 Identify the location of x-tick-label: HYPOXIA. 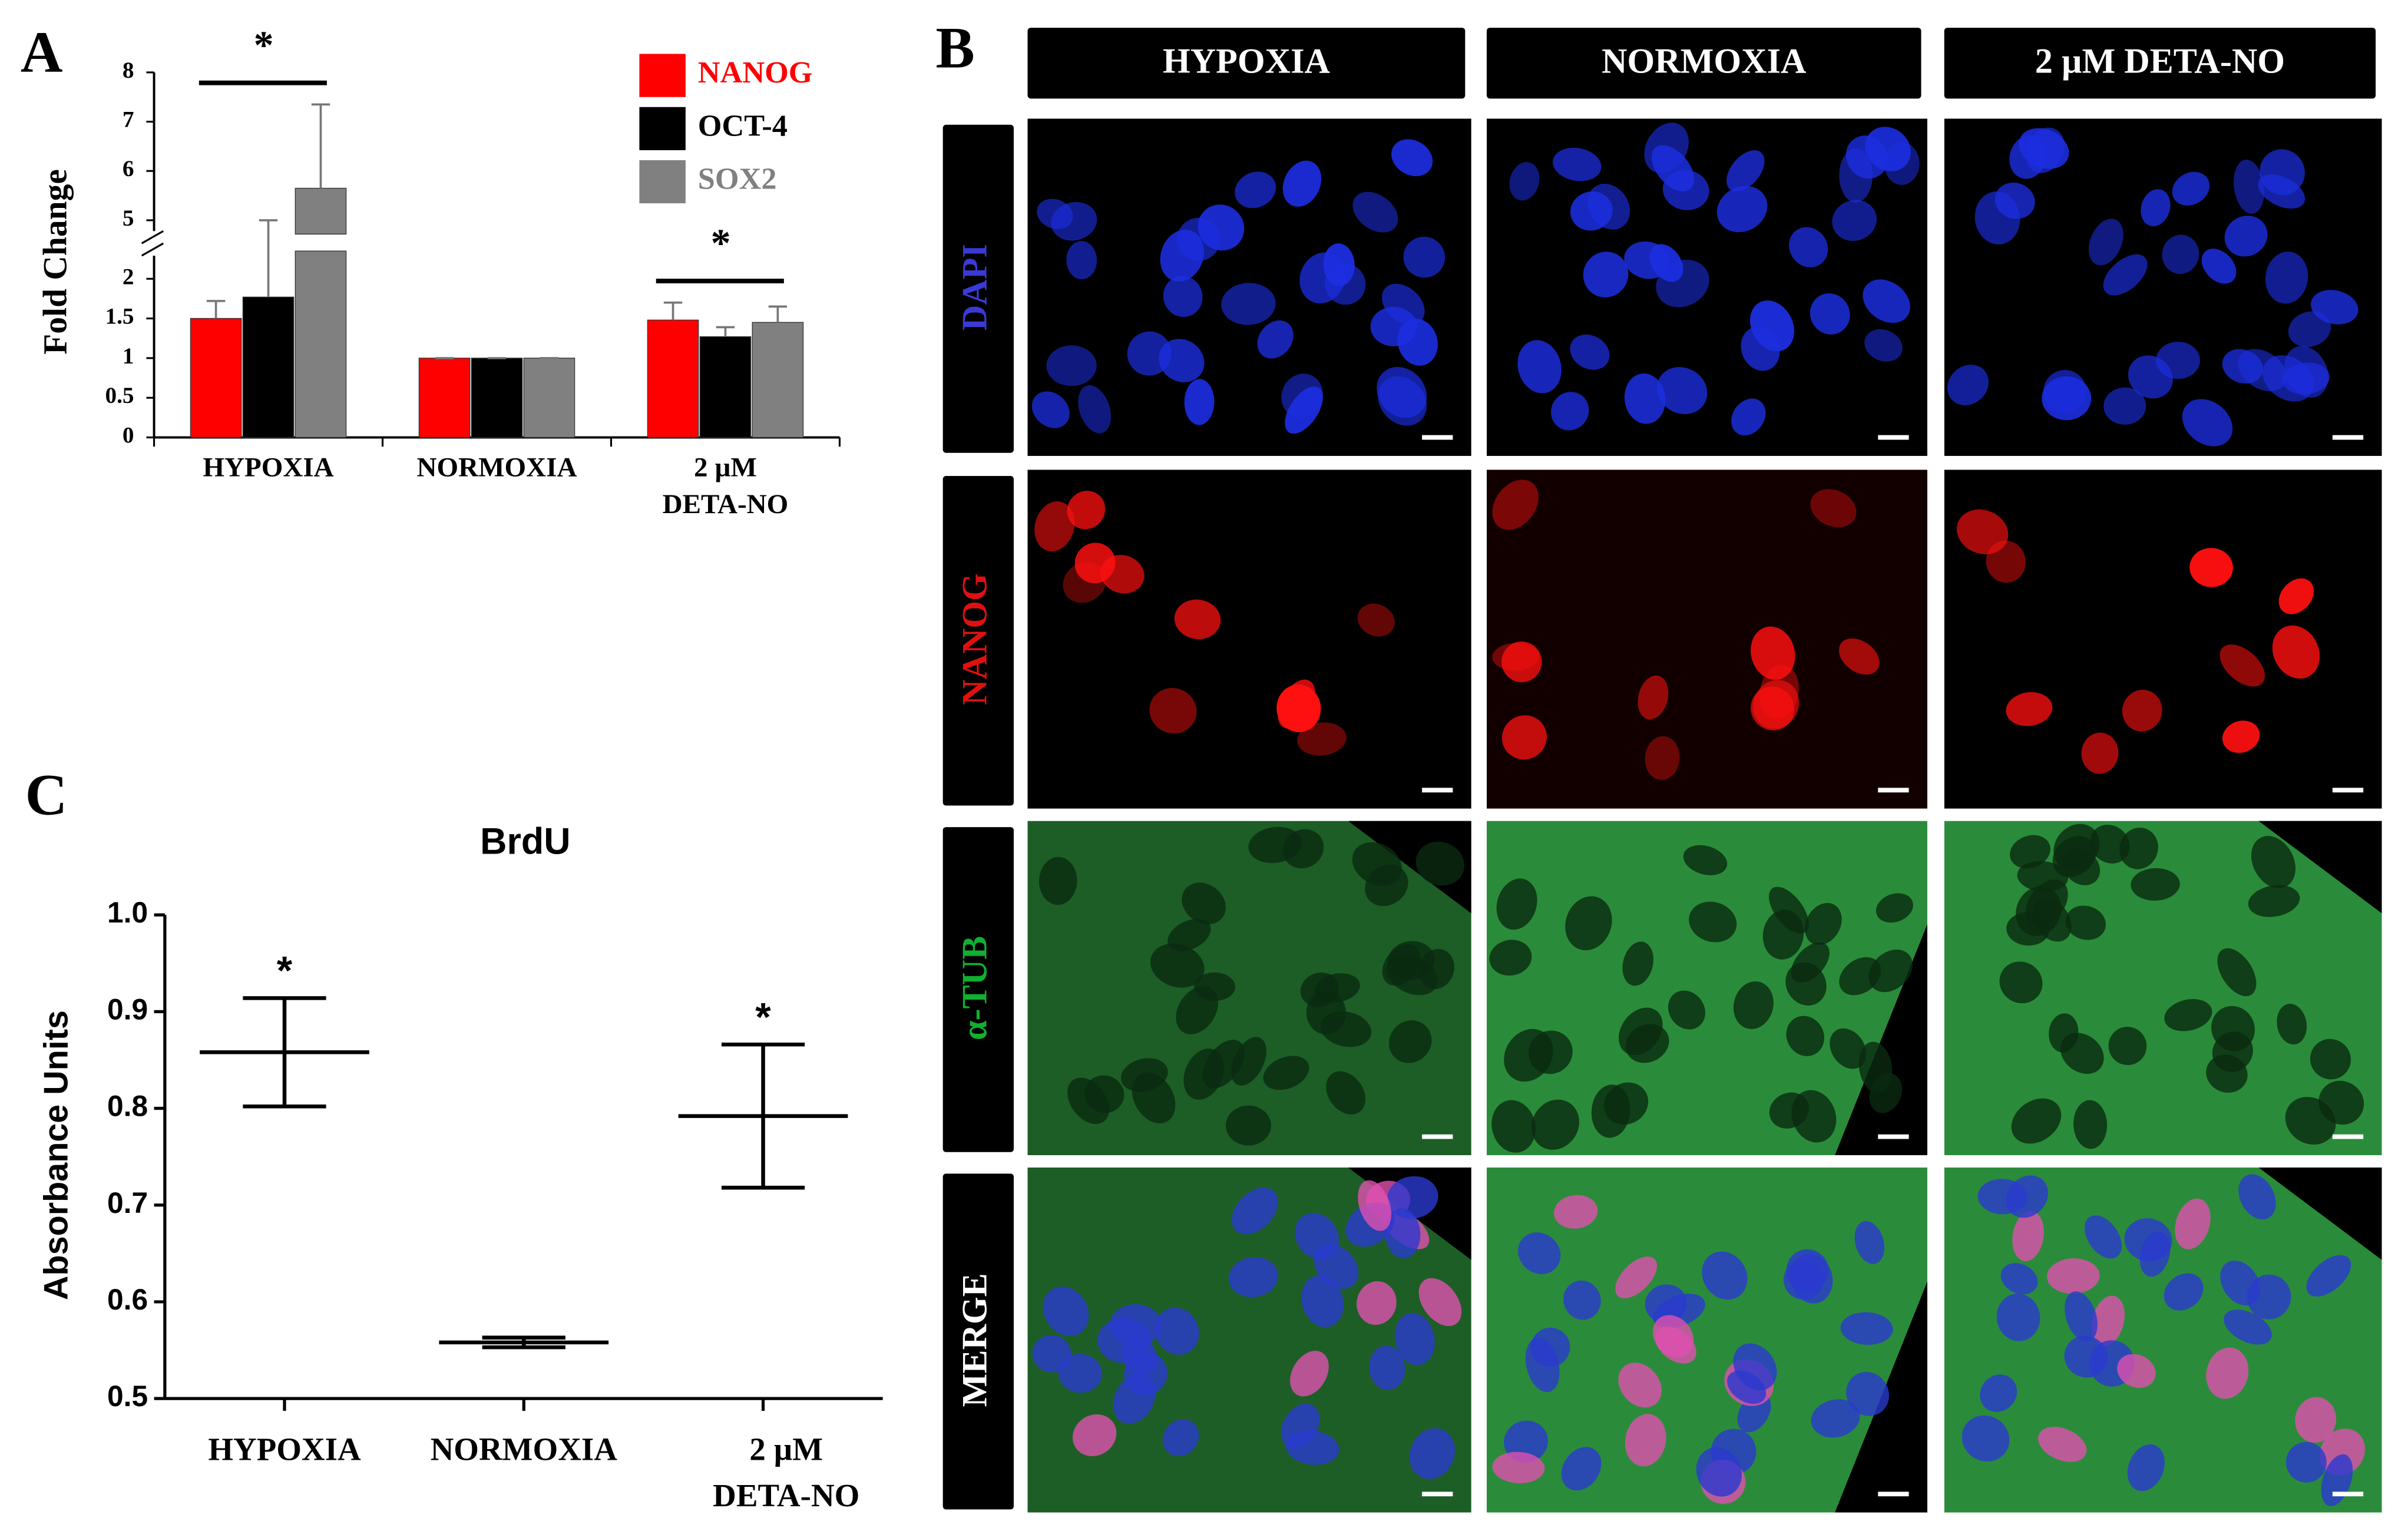
(284, 1449).